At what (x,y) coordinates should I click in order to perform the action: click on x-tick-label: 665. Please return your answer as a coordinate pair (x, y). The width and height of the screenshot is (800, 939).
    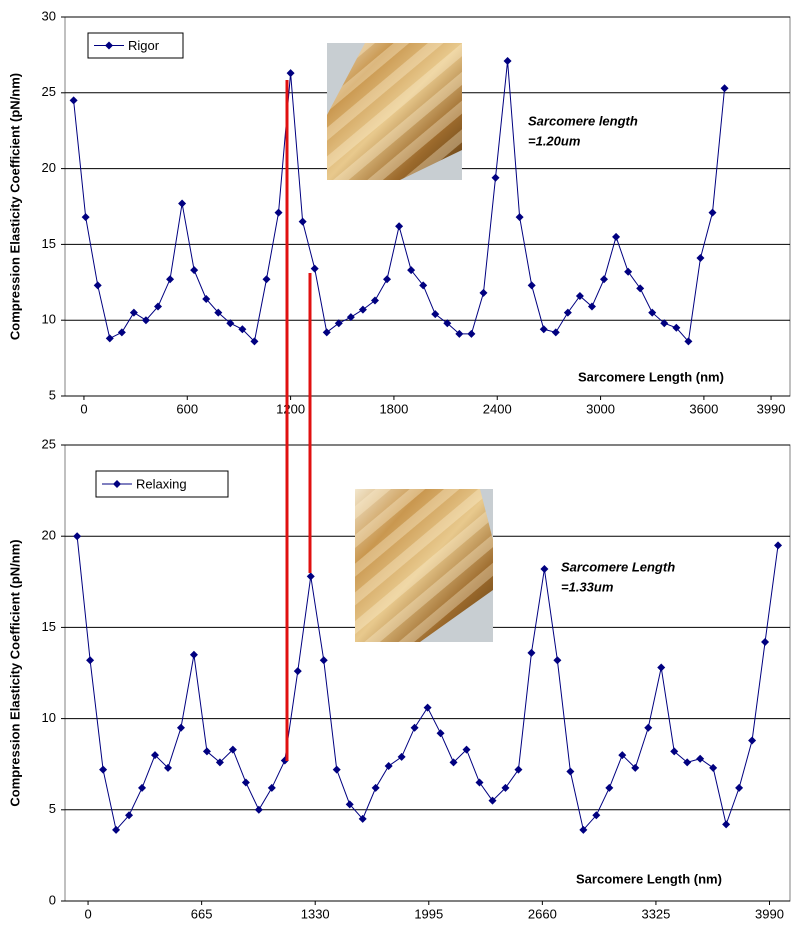
    Looking at the image, I should click on (202, 913).